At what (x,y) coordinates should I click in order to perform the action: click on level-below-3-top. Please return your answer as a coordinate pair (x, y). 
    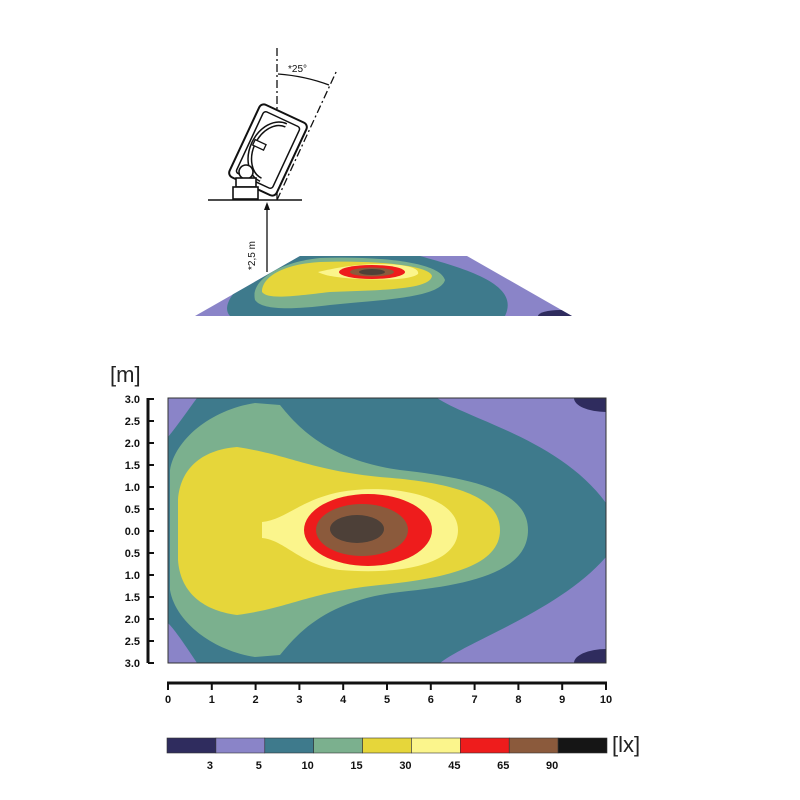
    Looking at the image, I should click on (590, 405).